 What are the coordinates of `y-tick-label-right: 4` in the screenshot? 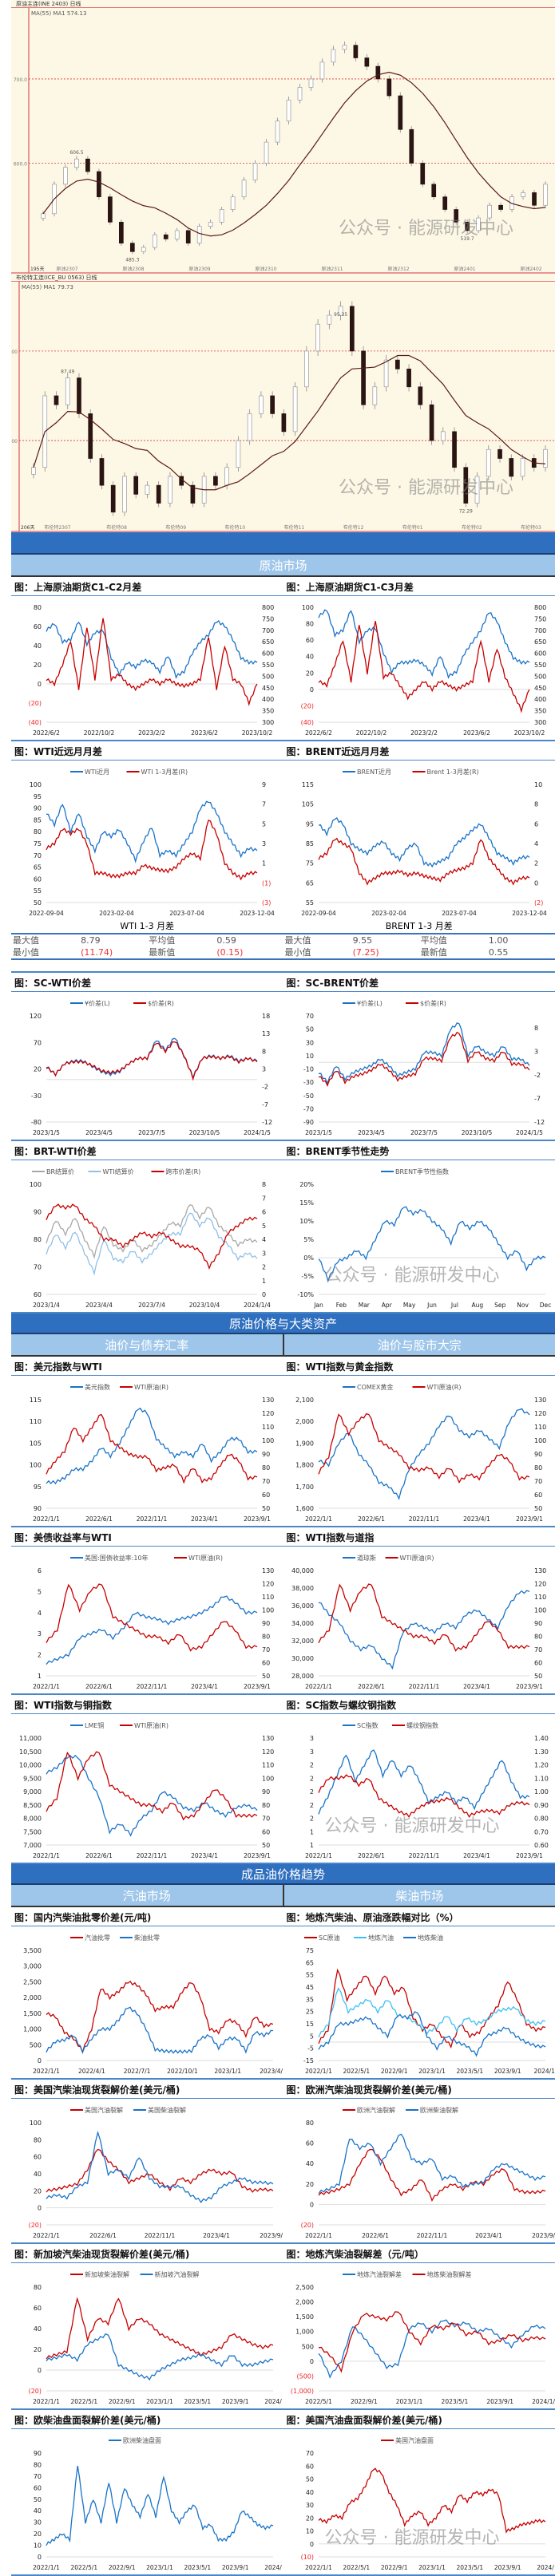 It's located at (536, 843).